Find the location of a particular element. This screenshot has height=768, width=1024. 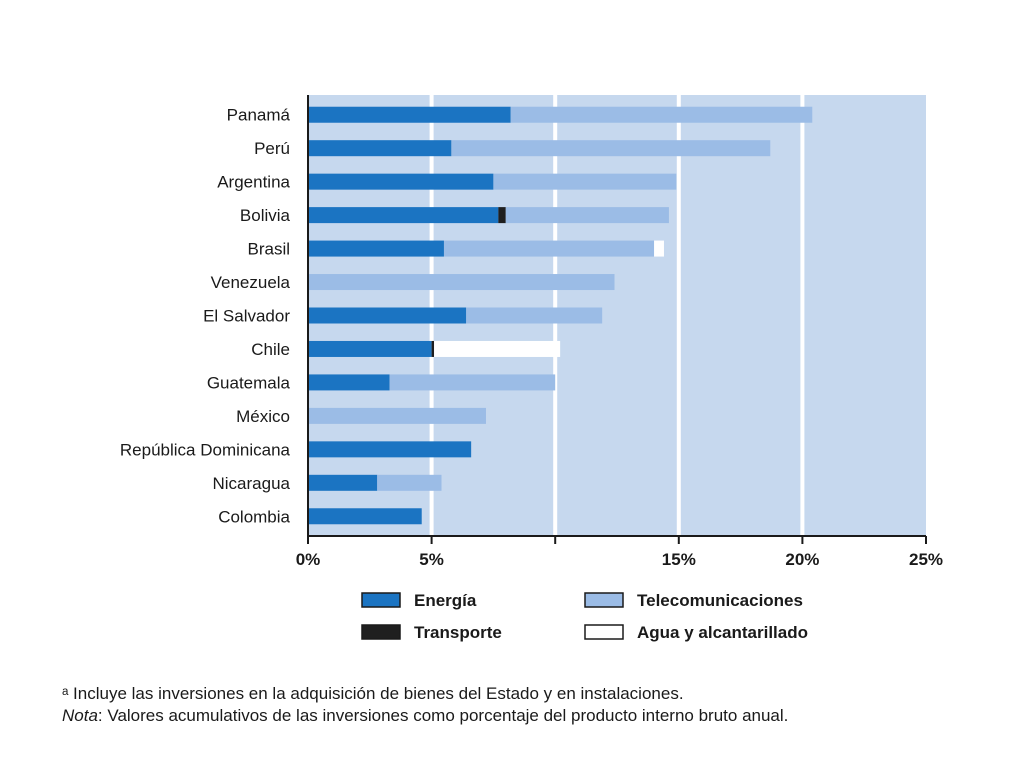

bar-el-salvador-telecomunicaciones is located at coordinates (534, 315).